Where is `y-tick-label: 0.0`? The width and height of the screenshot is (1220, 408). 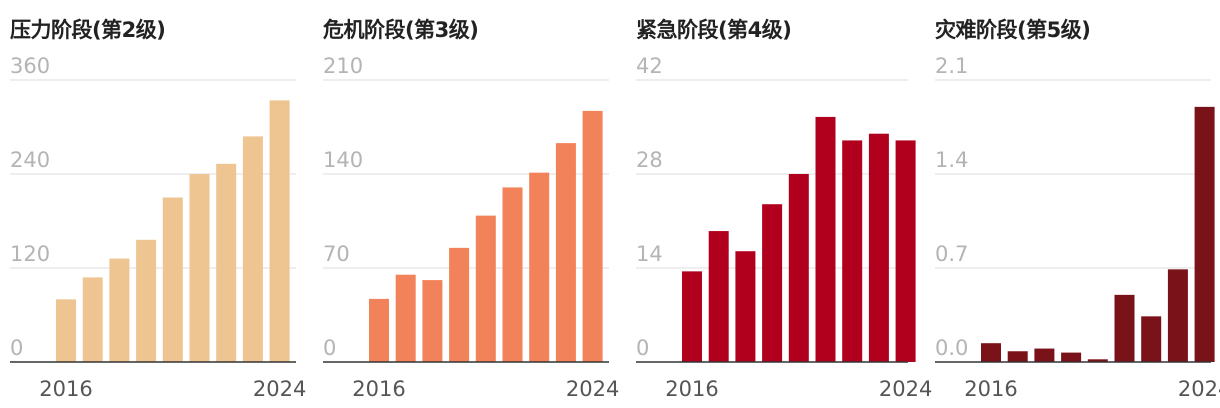
y-tick-label: 0.0 is located at coordinates (951, 348).